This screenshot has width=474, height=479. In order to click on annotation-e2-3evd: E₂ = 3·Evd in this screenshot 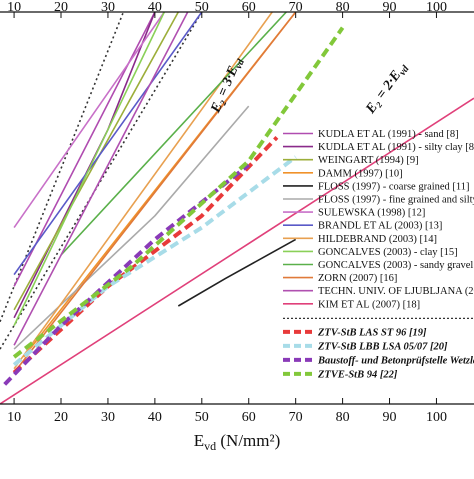, I will do `click(227, 85)`.